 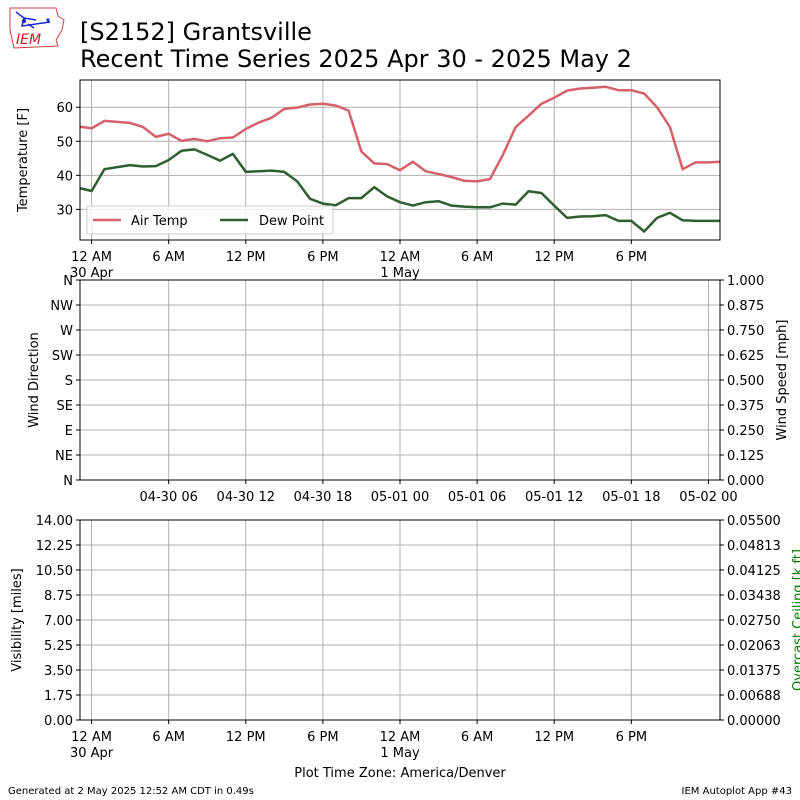 What do you see at coordinates (64, 108) in the screenshot?
I see `temperature-y-tick-label: 60` at bounding box center [64, 108].